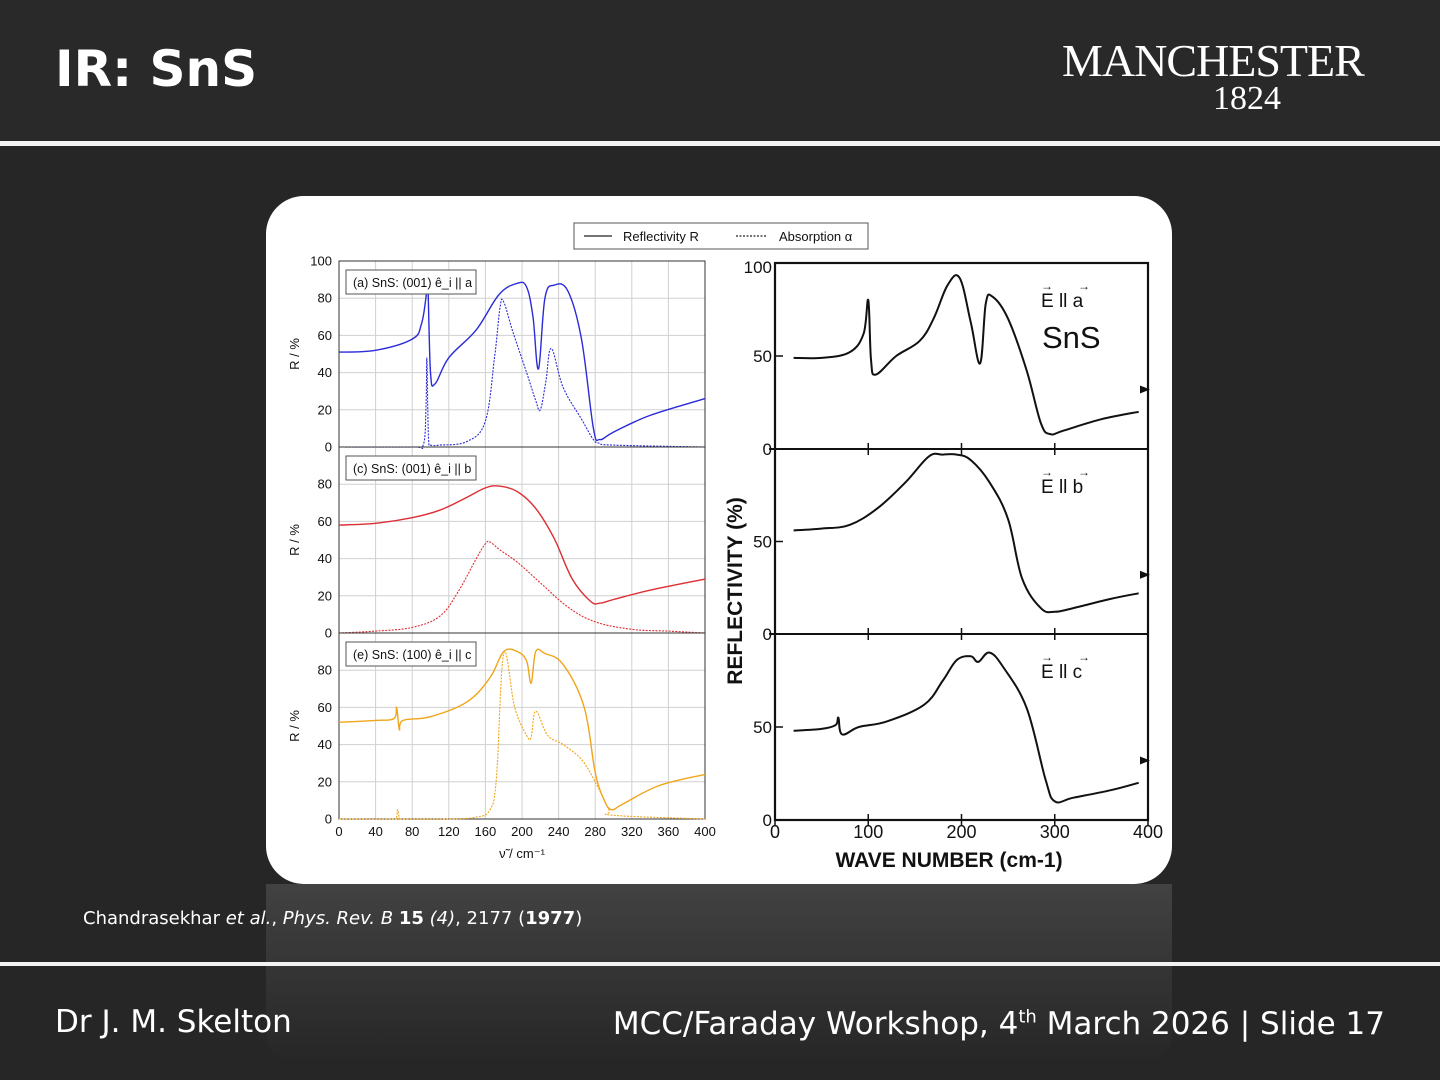 This screenshot has width=1440, height=1080. What do you see at coordinates (154, 918) in the screenshot?
I see `citation-authors: Chandrasekhar` at bounding box center [154, 918].